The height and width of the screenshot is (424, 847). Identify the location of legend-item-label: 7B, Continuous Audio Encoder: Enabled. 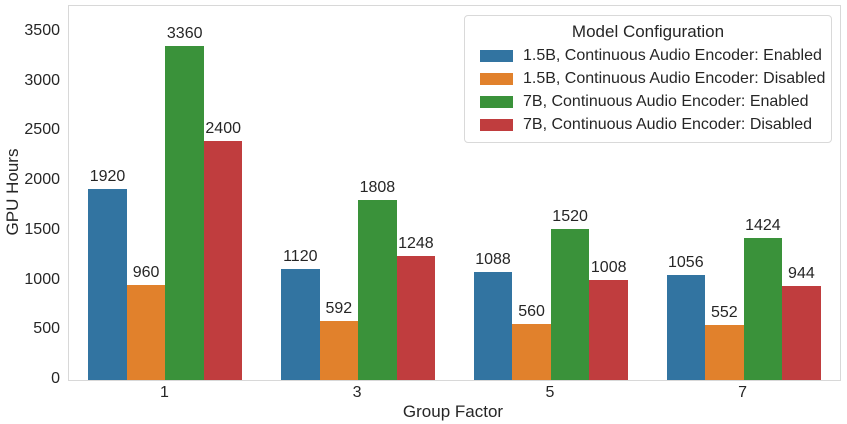
(666, 101).